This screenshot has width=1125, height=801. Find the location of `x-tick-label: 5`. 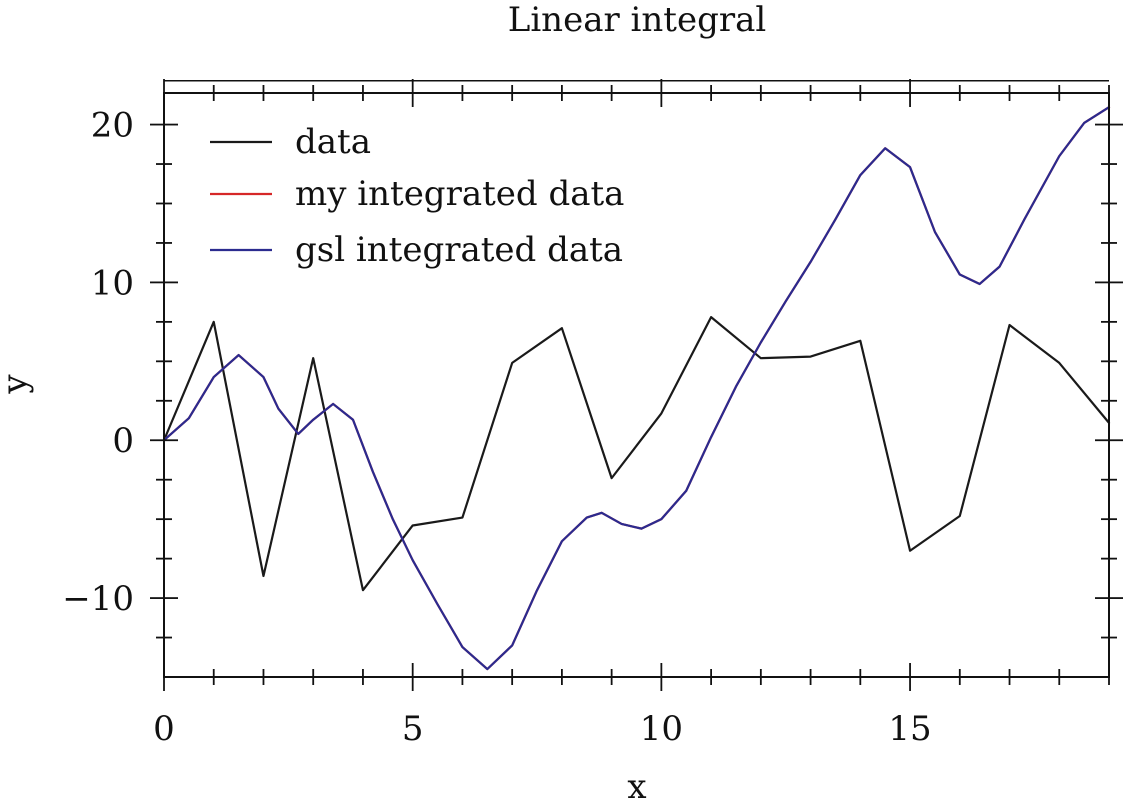

x-tick-label: 5 is located at coordinates (413, 729).